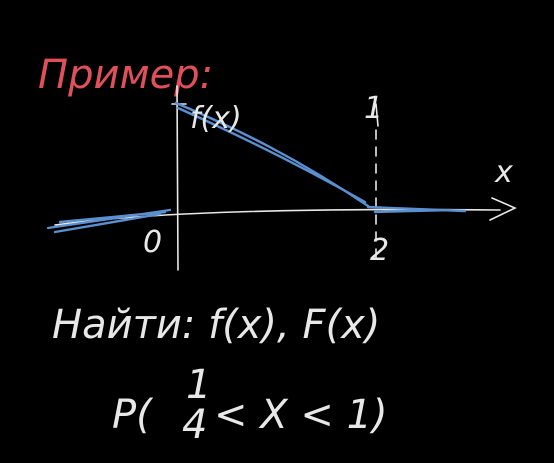 This screenshot has width=554, height=463. What do you see at coordinates (216, 118) in the screenshot?
I see `y-label: f(x)` at bounding box center [216, 118].